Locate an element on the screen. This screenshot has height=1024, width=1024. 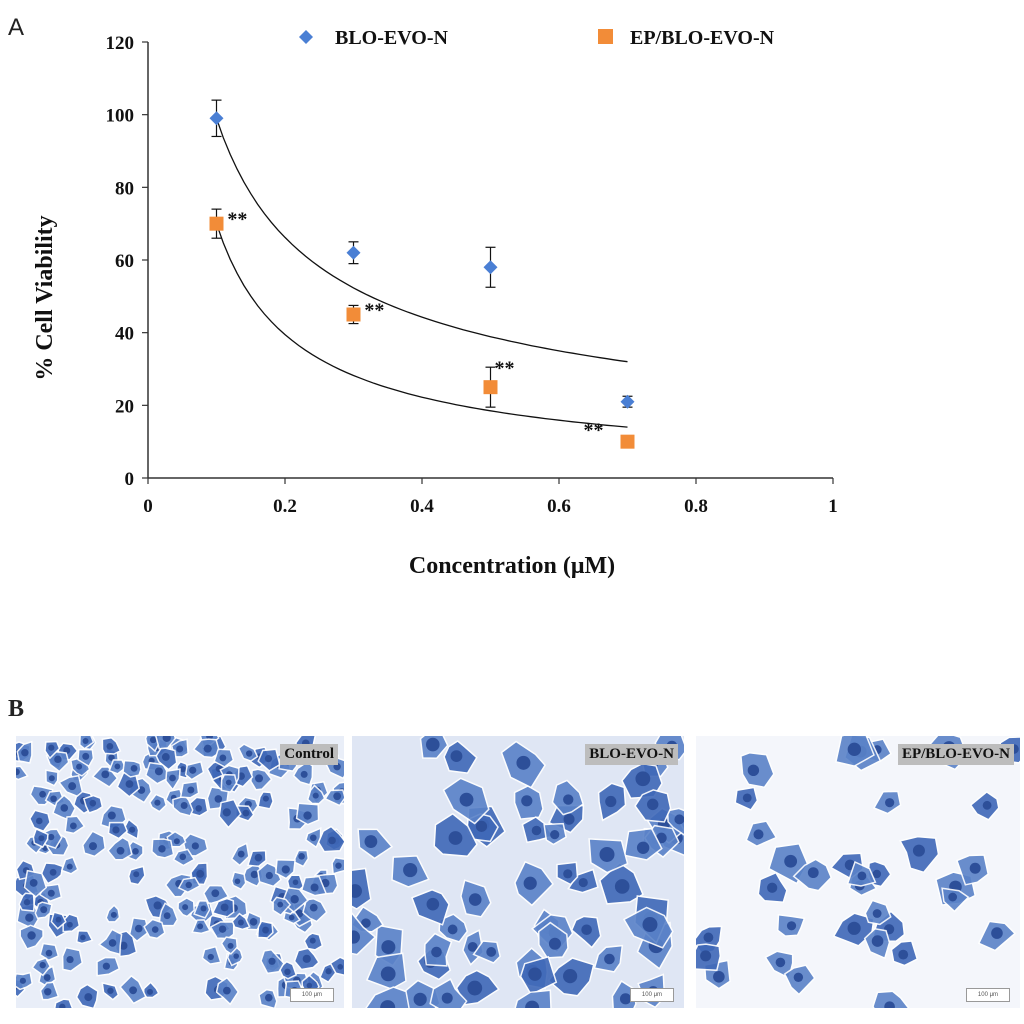
x-tick-label: 0.2 is located at coordinates (285, 506).